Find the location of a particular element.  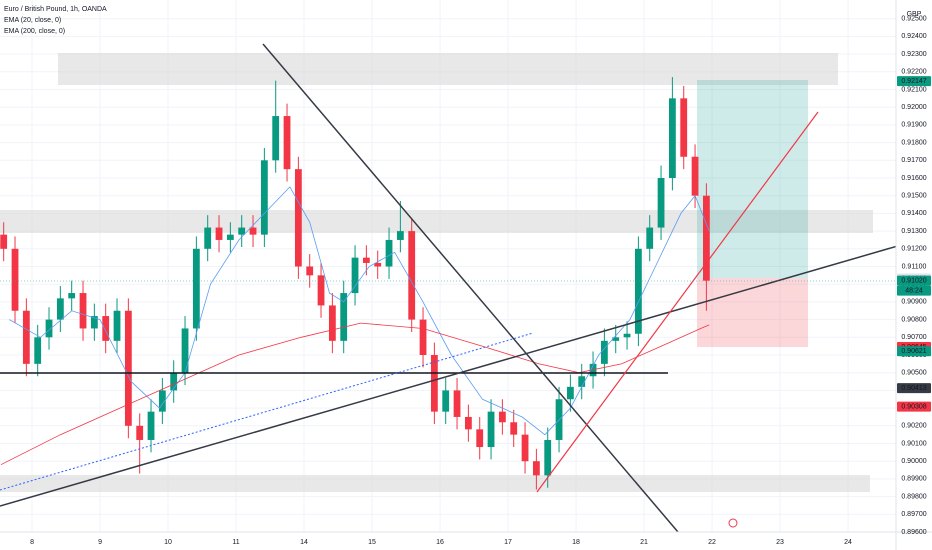

x-tick-label: 14 is located at coordinates (304, 542).